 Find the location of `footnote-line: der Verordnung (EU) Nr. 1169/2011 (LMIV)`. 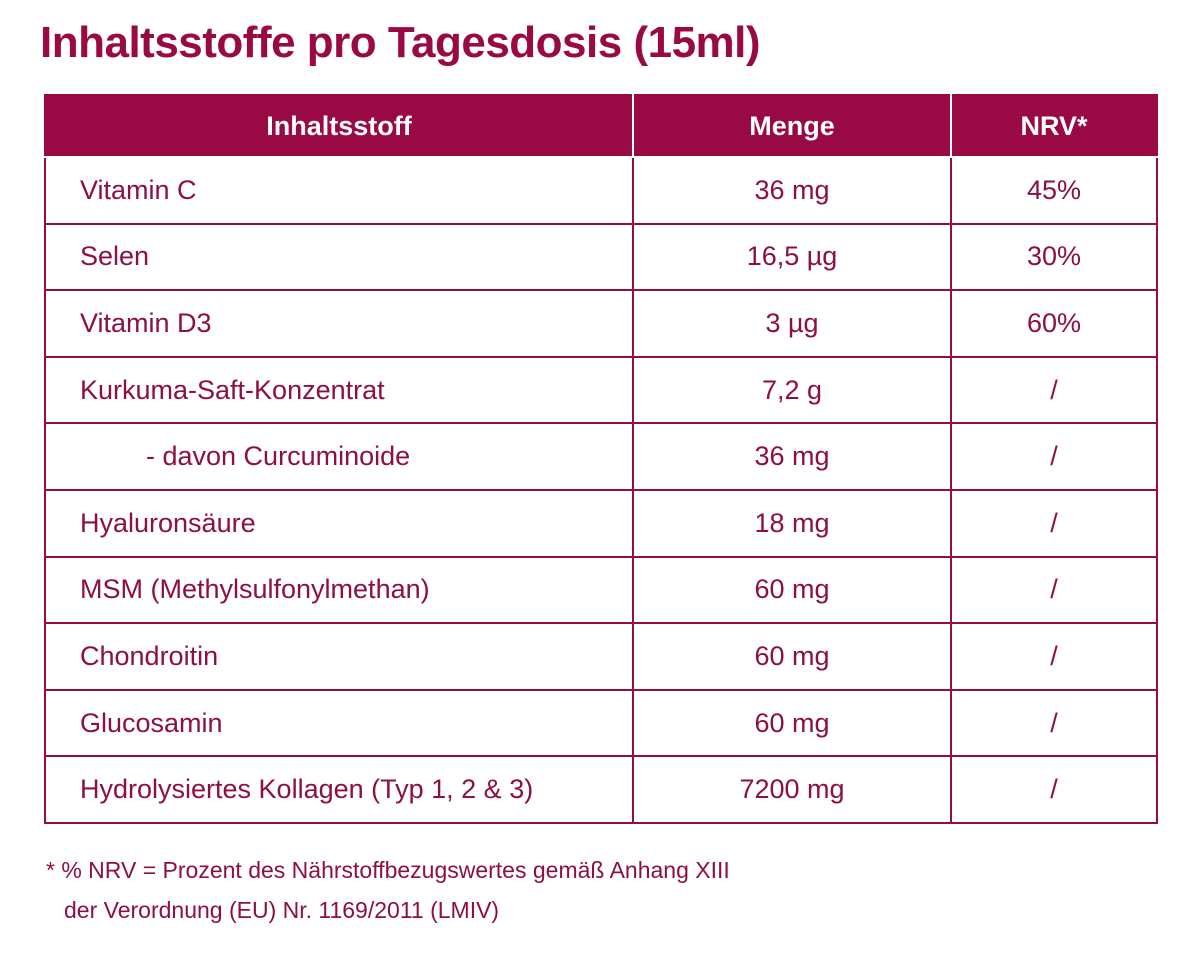

footnote-line: der Verordnung (EU) Nr. 1169/2011 (LMIV) is located at coordinates (282, 910).